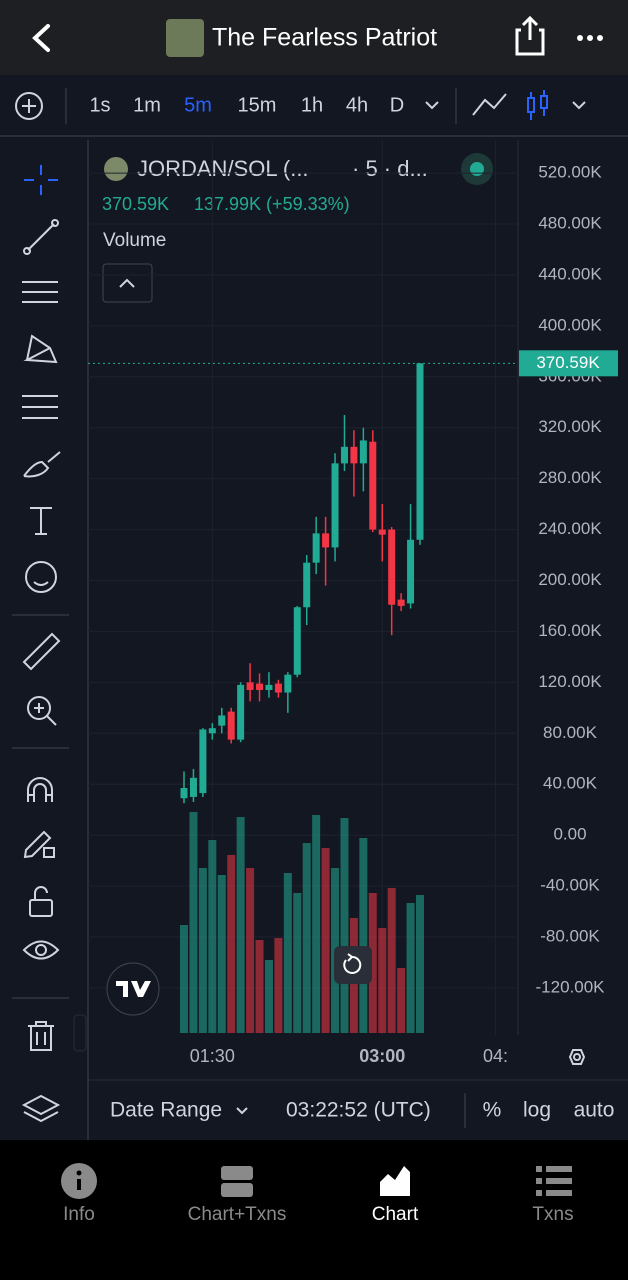  I want to click on ruler-tool, so click(41, 651).